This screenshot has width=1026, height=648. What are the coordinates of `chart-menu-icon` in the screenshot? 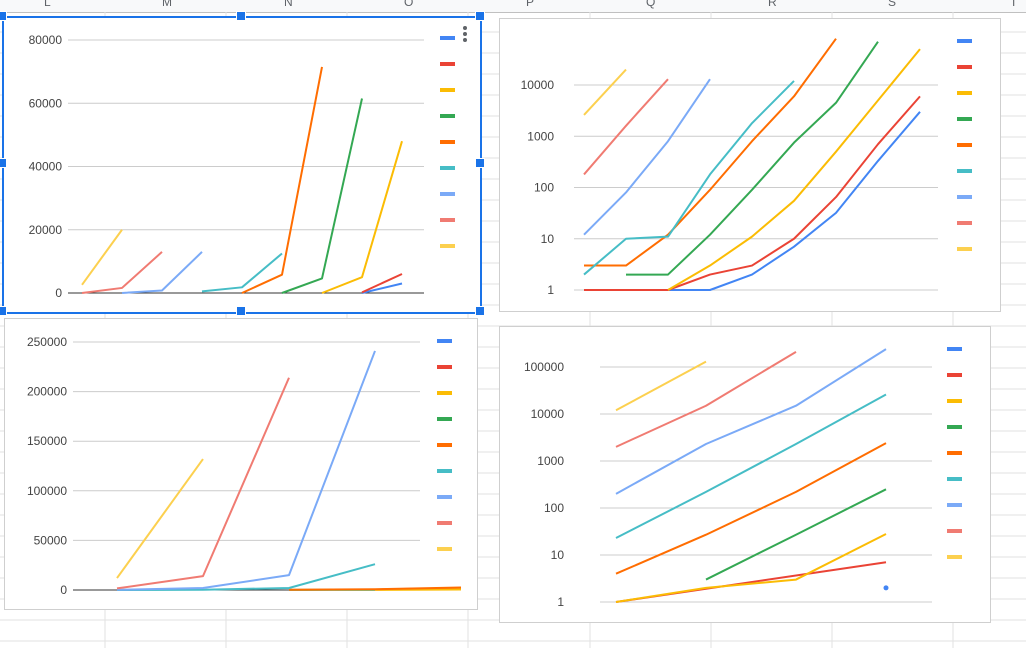 It's located at (465, 35).